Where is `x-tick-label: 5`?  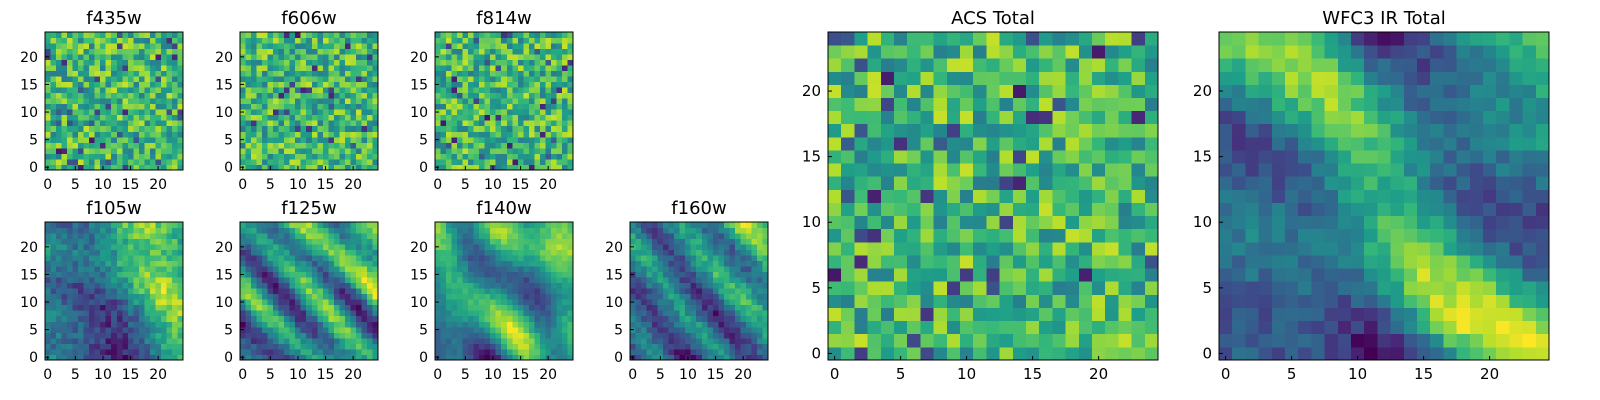 x-tick-label: 5 is located at coordinates (75, 185).